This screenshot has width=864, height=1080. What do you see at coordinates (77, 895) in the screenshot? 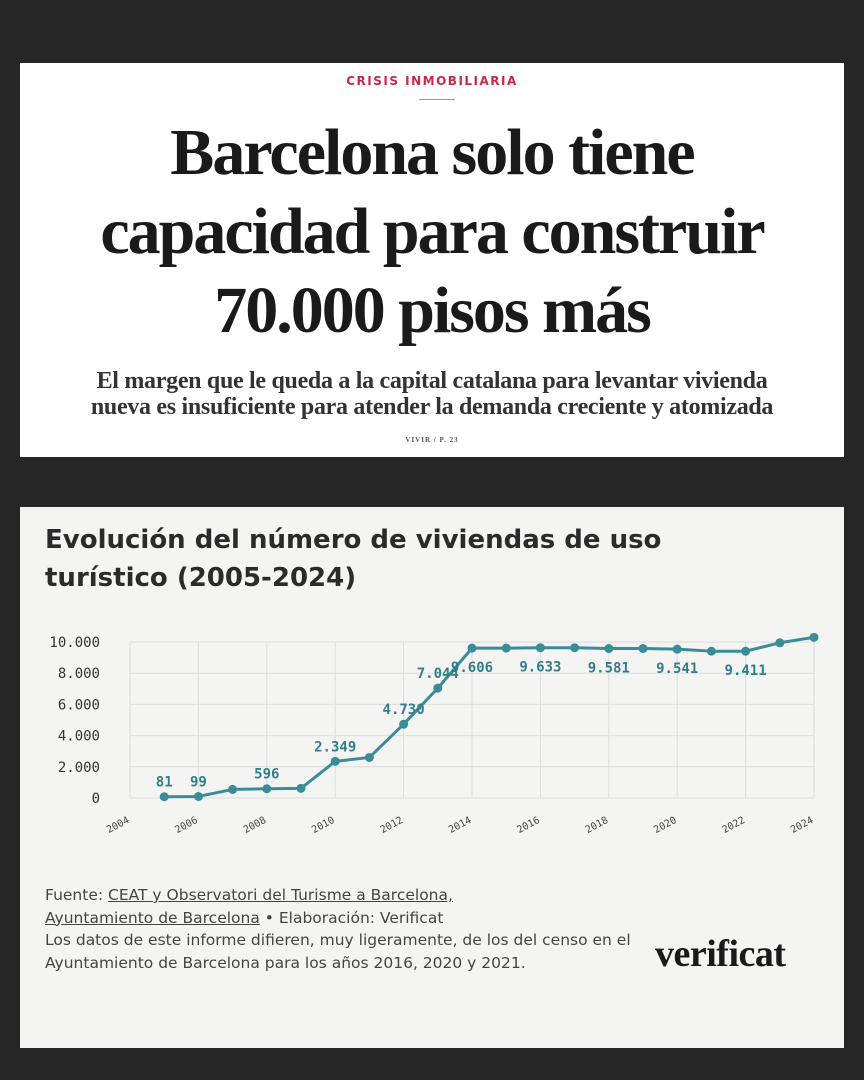
I see `source-label: Fuente:` at bounding box center [77, 895].